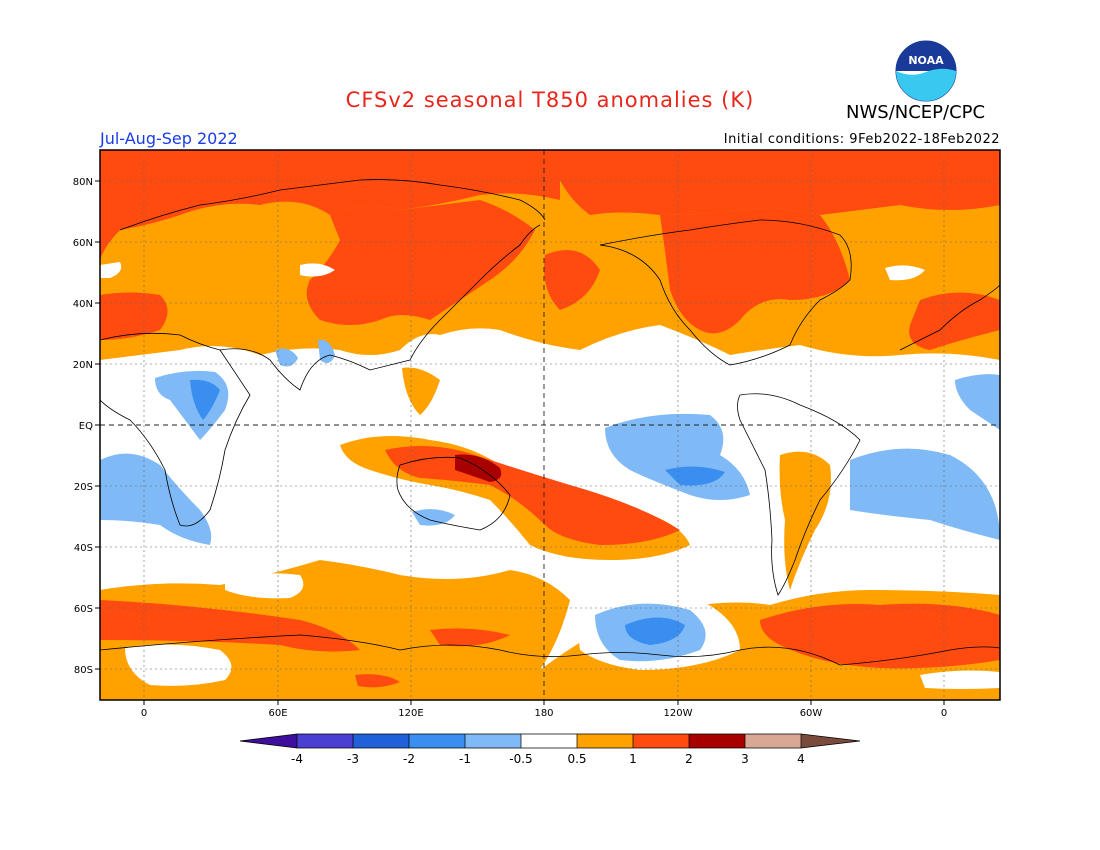 Image resolution: width=1100 pixels, height=850 pixels. I want to click on colorbar-label: 0.5, so click(576, 759).